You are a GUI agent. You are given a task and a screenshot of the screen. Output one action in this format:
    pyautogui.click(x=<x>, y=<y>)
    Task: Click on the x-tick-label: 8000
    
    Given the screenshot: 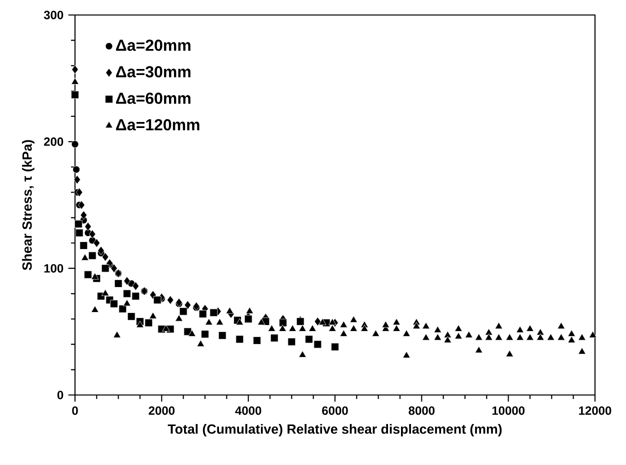 What is the action you would take?
    pyautogui.click(x=421, y=410)
    